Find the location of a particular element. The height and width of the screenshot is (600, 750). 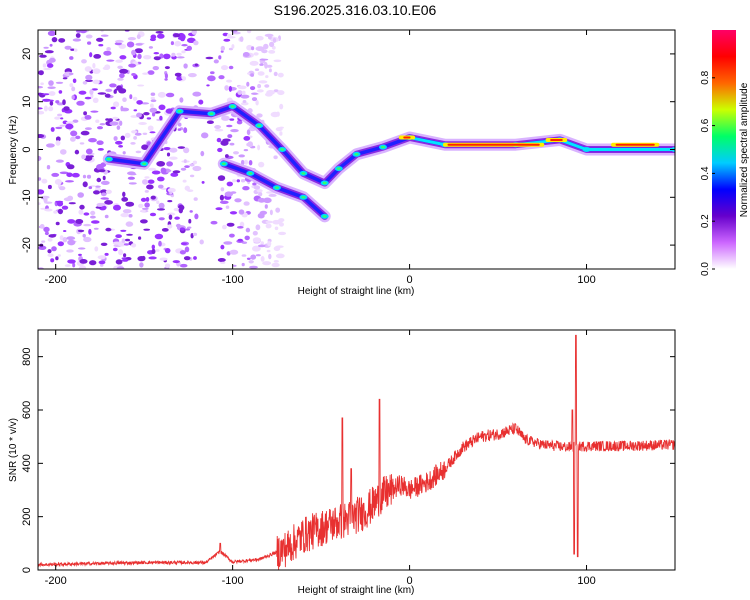

colorbar-label: Normalized spectral amplitude is located at coordinates (744, 149).